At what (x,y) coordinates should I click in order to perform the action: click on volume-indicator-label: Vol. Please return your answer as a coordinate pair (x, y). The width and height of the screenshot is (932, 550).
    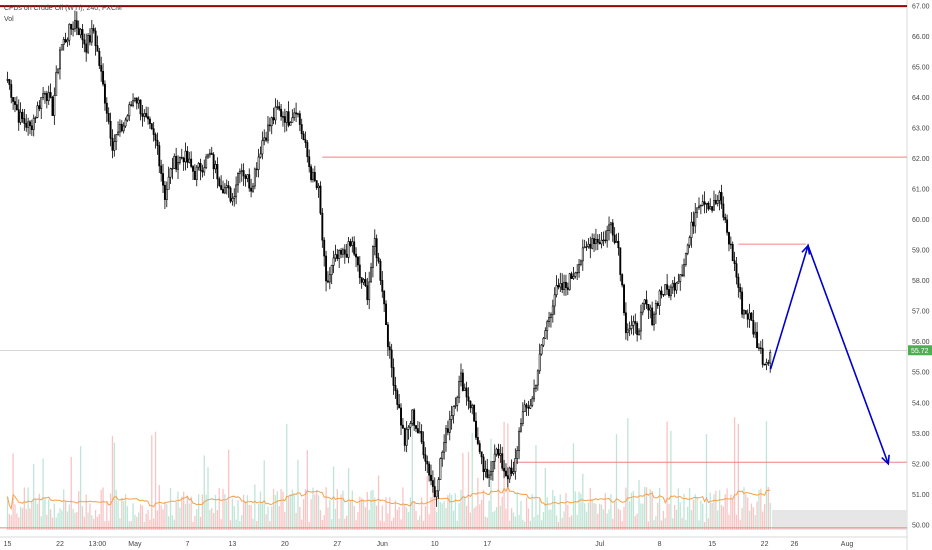
    Looking at the image, I should click on (9, 19).